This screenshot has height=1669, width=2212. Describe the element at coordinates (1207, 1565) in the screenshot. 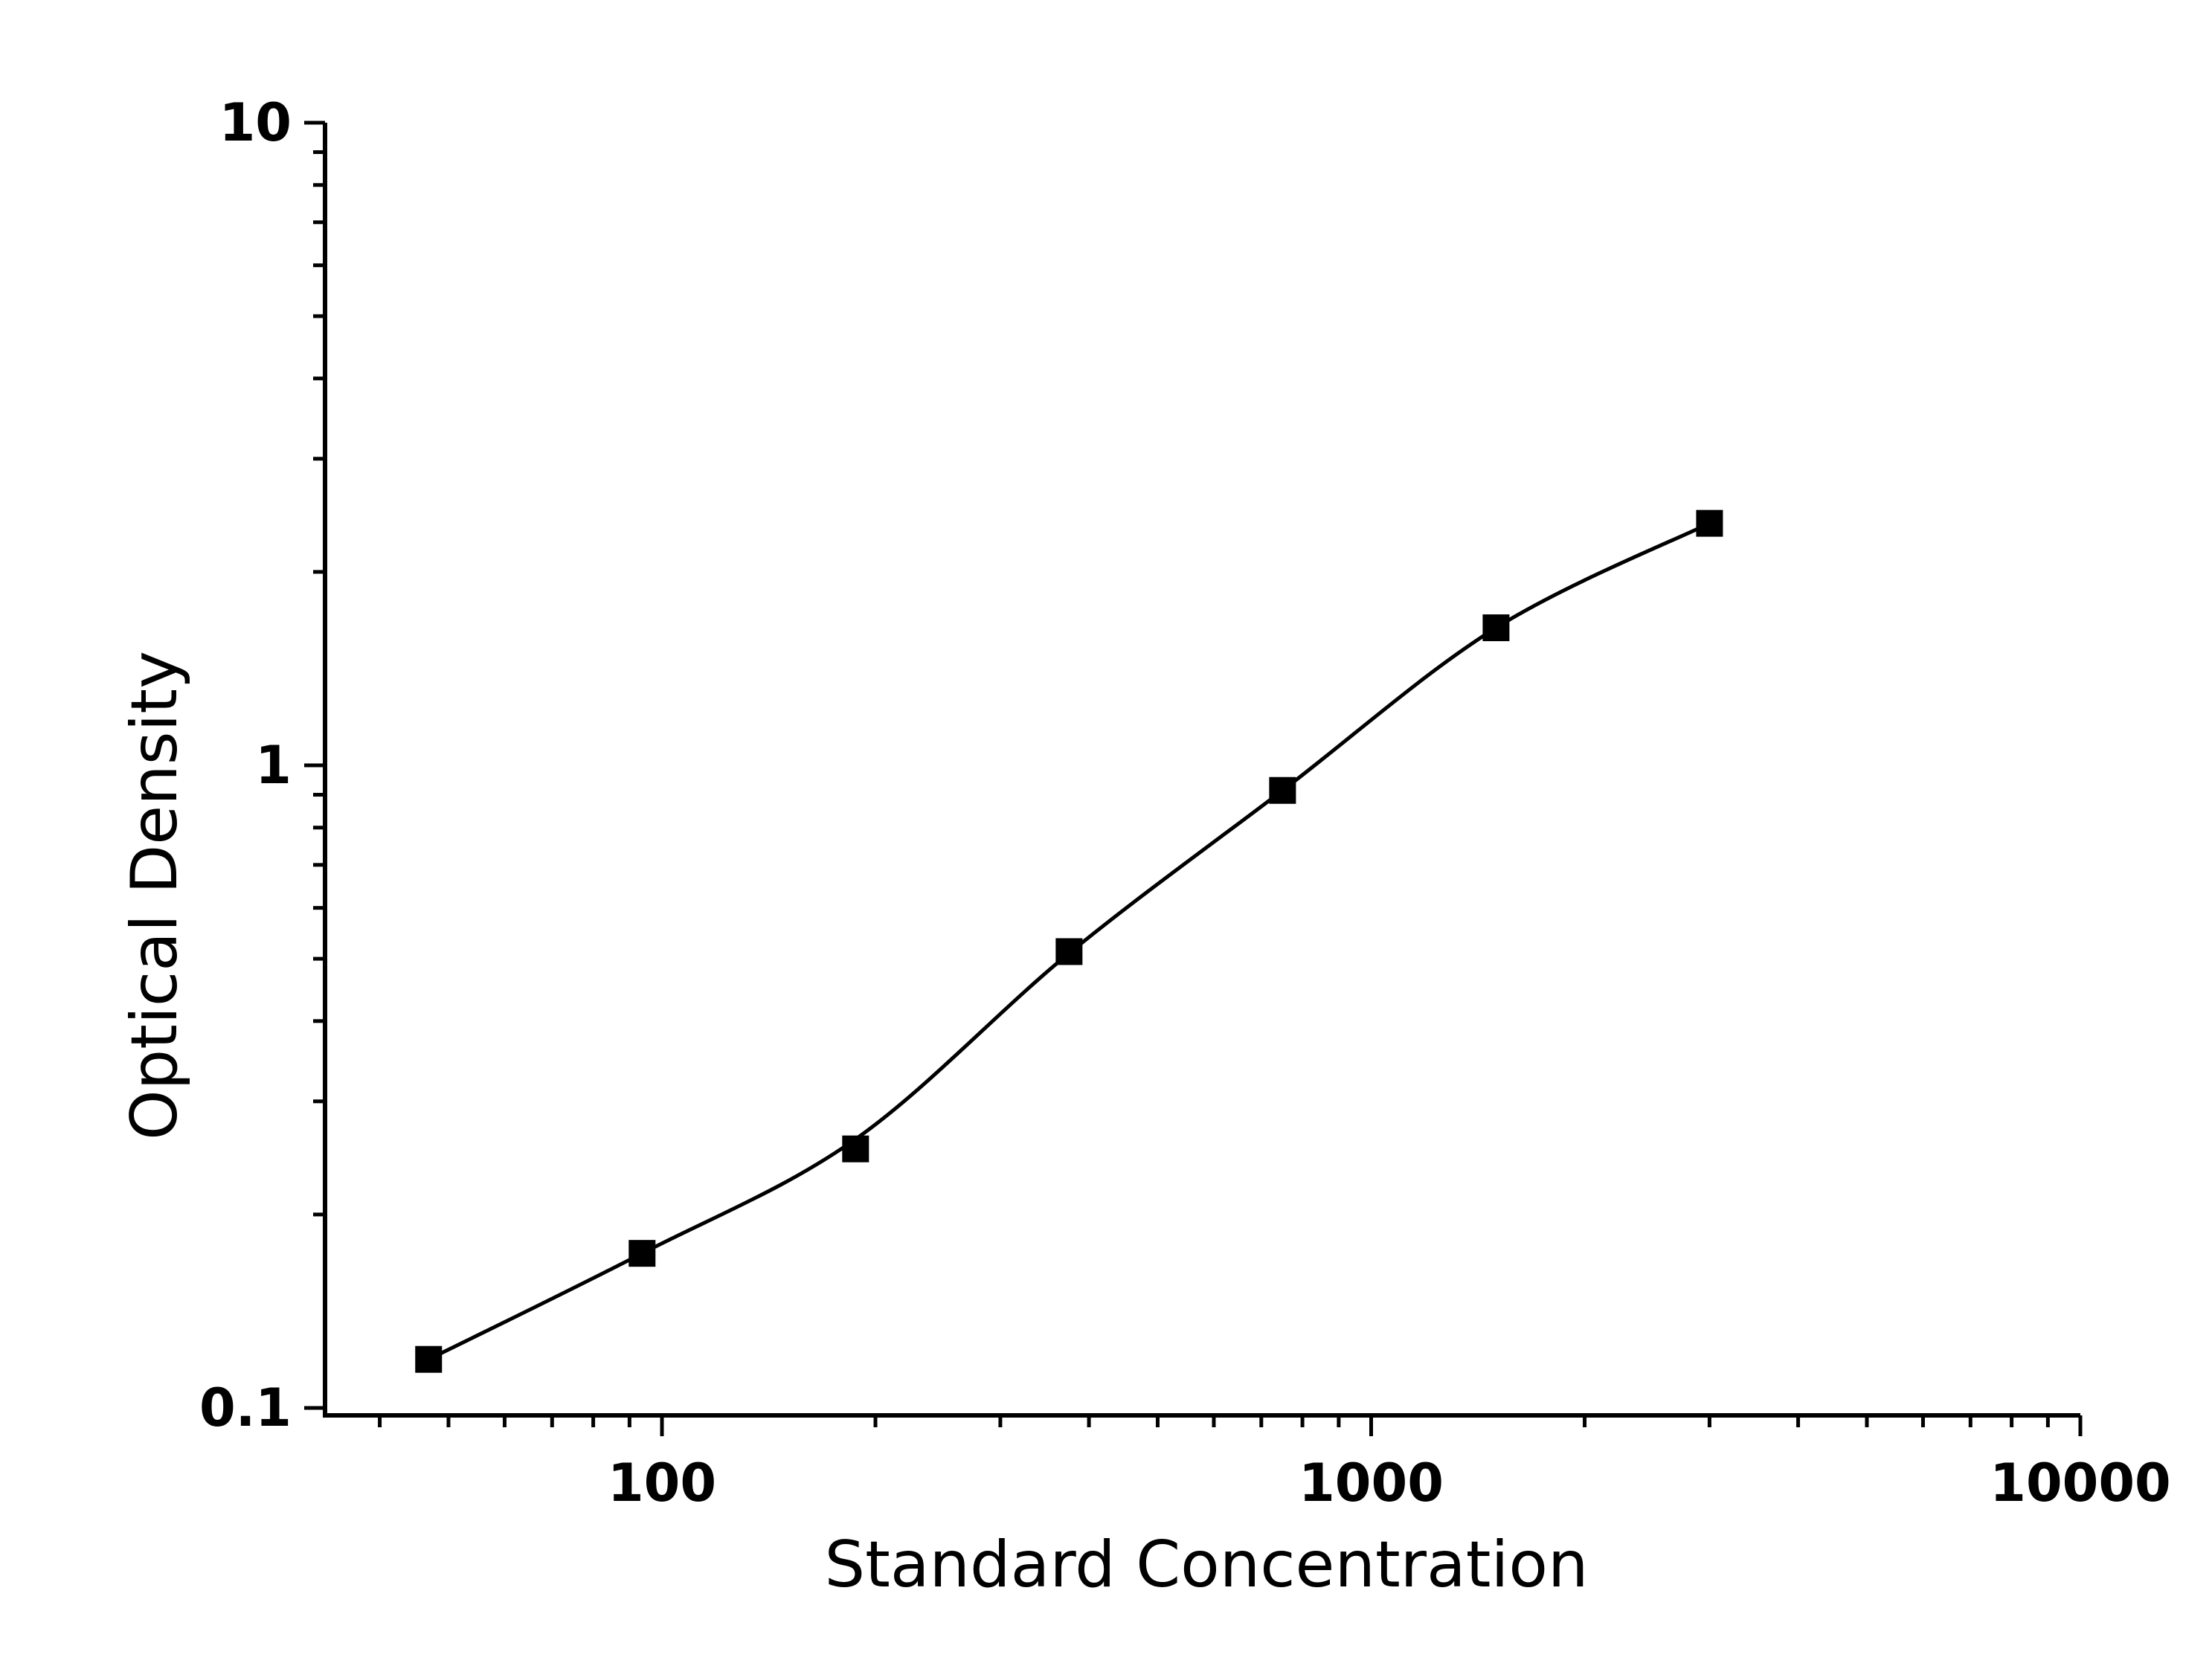

I see `x-axis-title: Standard Concentration` at that location.